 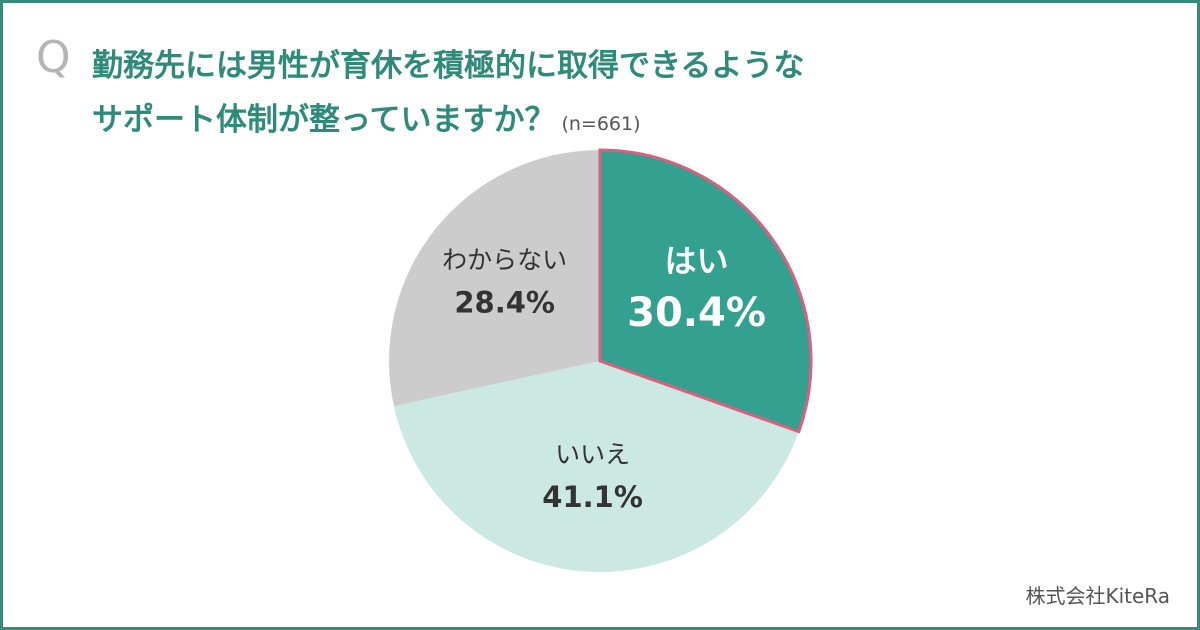 I want to click on question-line-1: 勤務先には男性が育休を積極的に取得できるような, so click(x=448, y=66).